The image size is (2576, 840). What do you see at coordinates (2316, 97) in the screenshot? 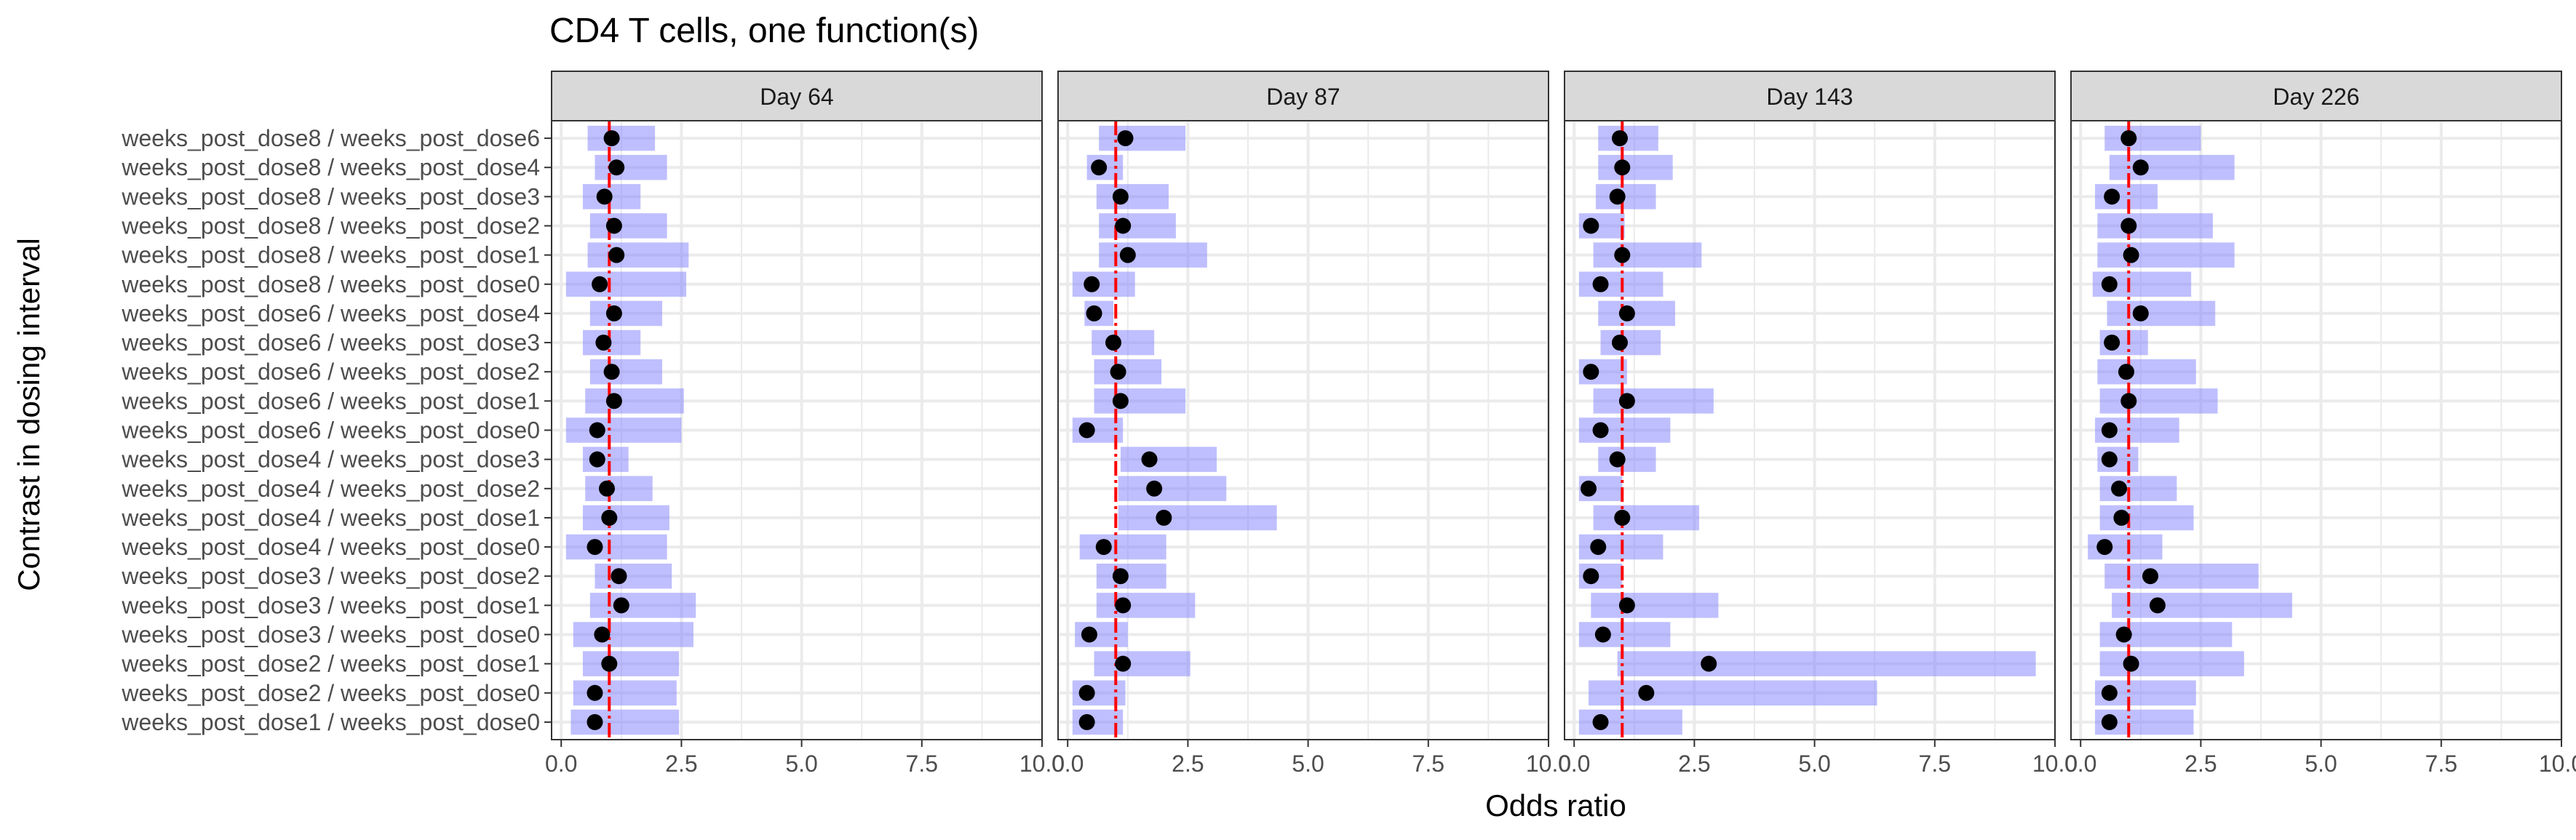
I see `facet-strip-label: Day 226` at bounding box center [2316, 97].